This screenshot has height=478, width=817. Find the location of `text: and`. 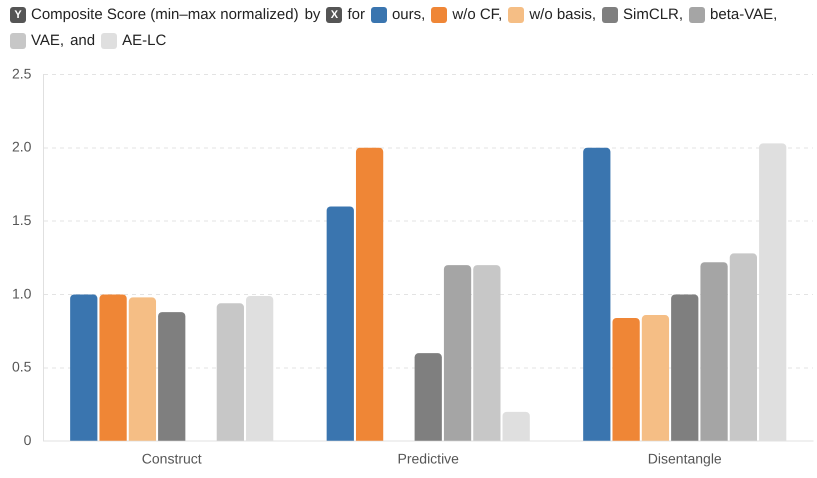

text: and is located at coordinates (83, 40).